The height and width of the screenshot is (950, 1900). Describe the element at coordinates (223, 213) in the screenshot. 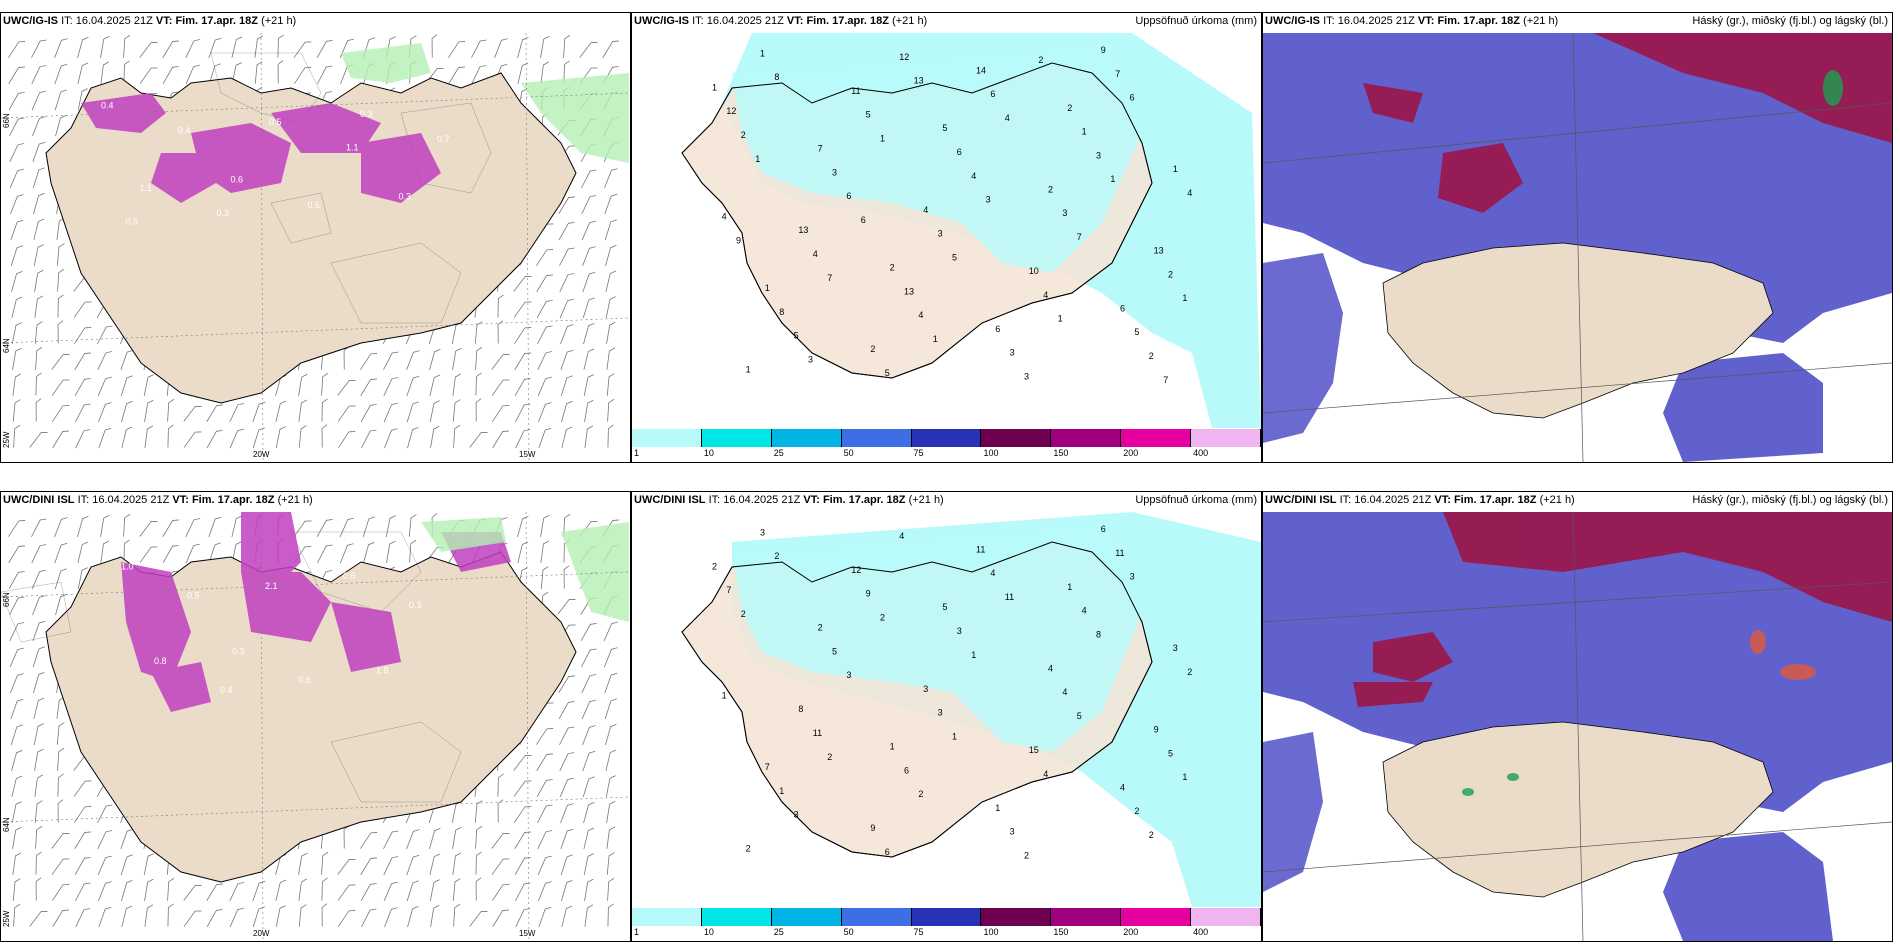

I see `value-label: 0.3` at that location.